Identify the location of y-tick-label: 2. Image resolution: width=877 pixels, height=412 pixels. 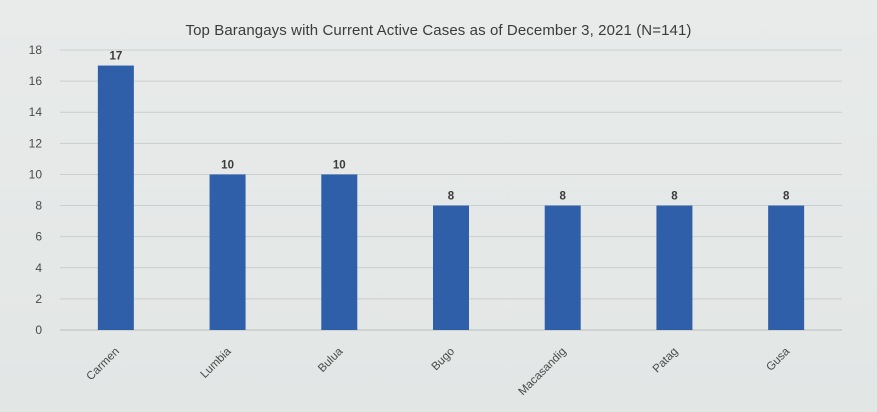
(38, 299).